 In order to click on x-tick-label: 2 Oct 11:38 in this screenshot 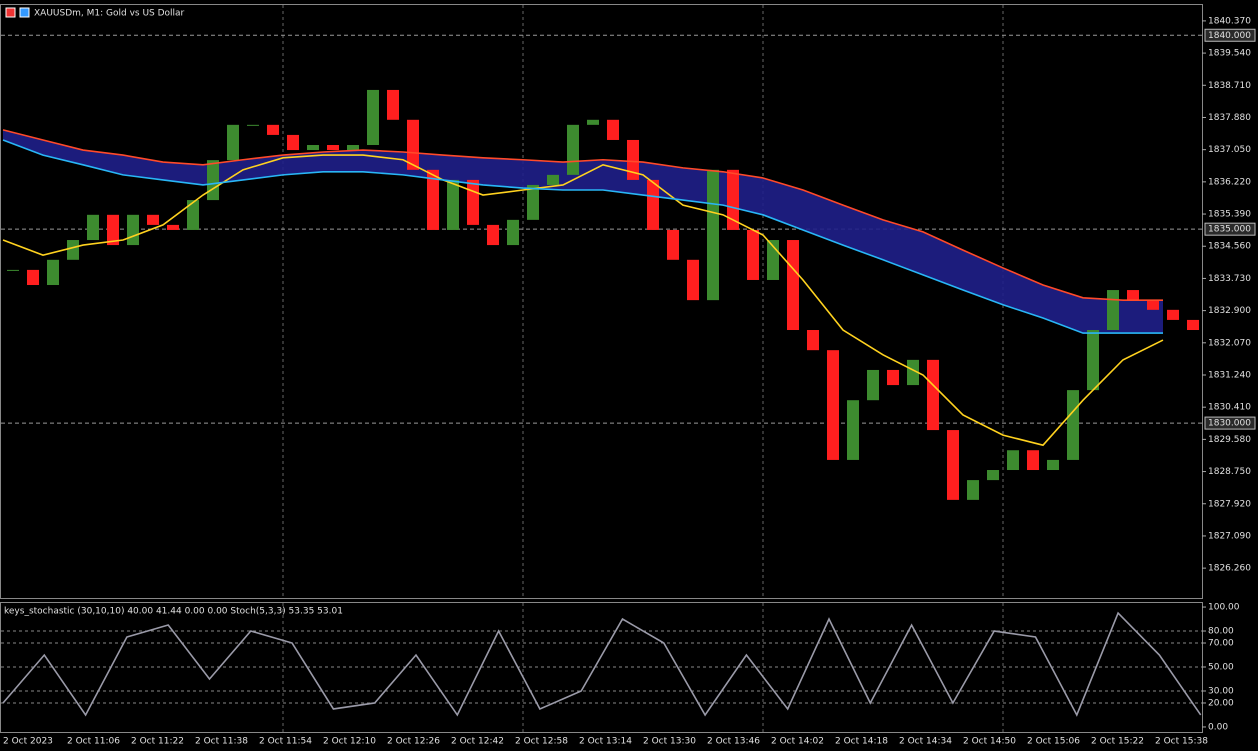, I will do `click(221, 742)`.